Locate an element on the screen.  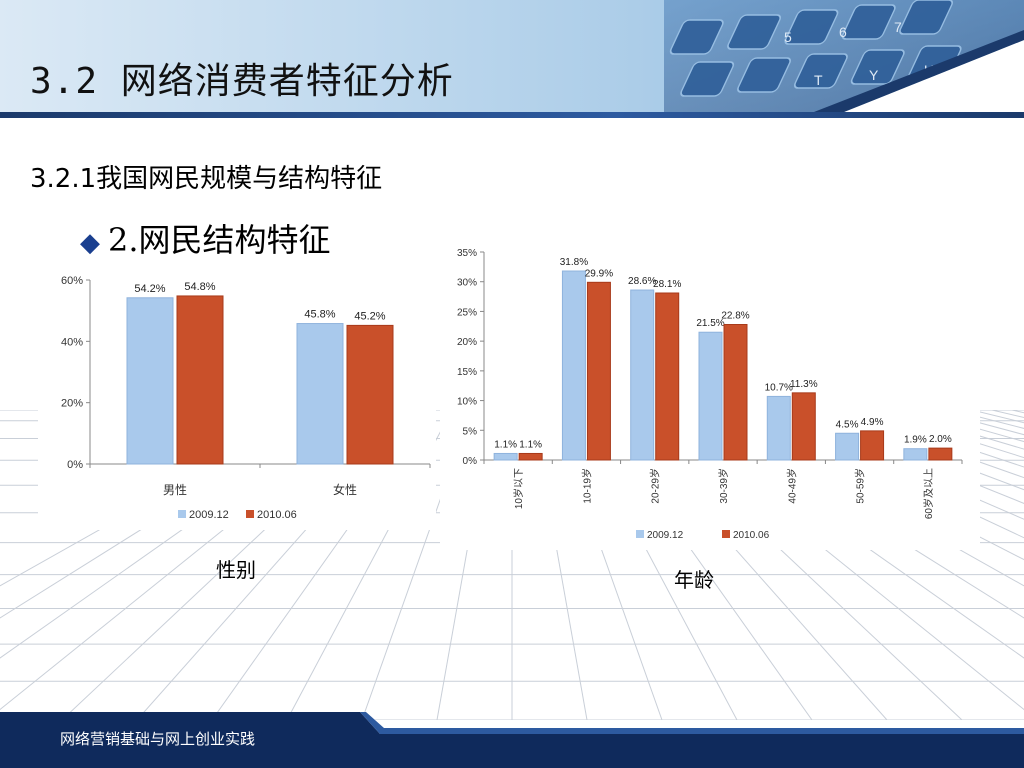
bar-2010.06-10岁以下 is located at coordinates (530, 456).